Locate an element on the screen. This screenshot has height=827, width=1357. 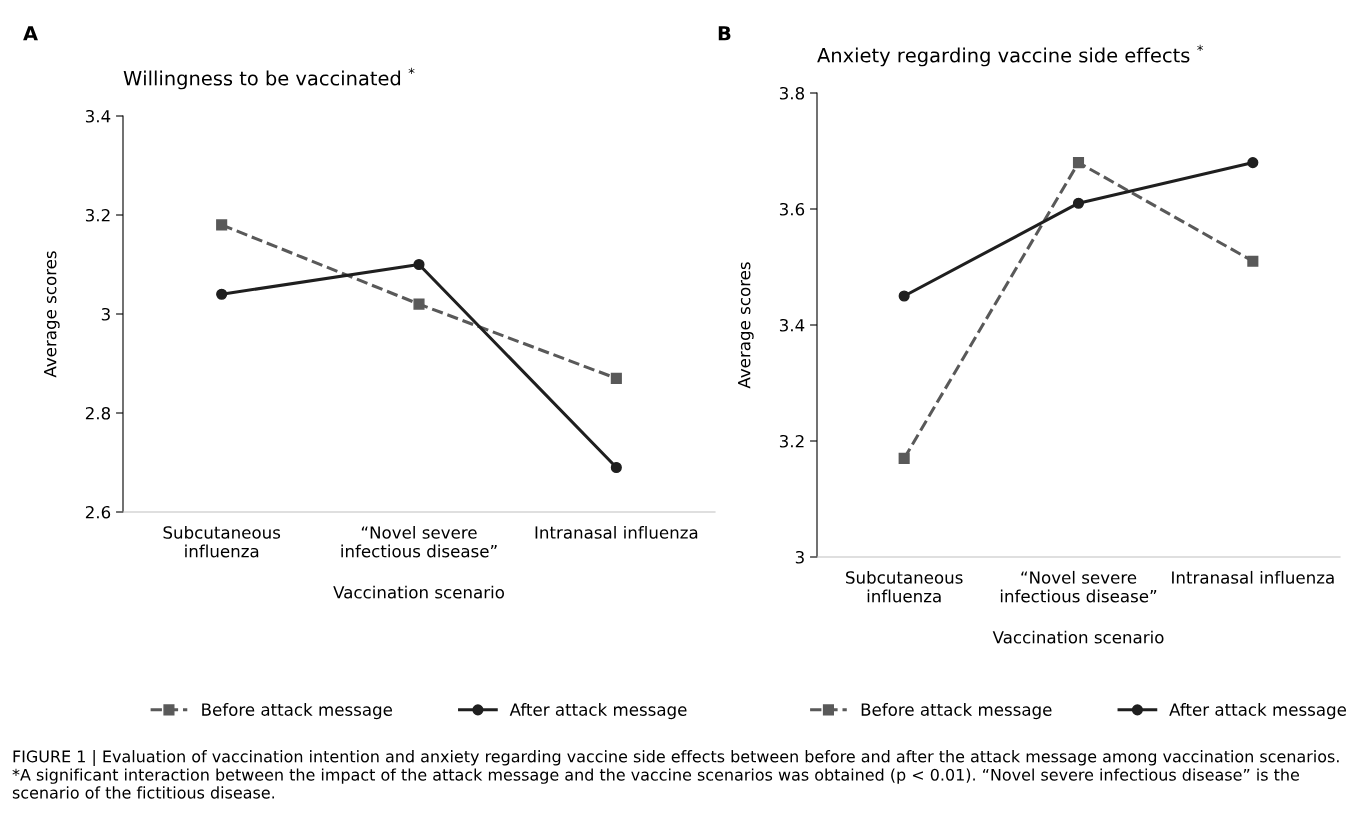
chart-title: Willingness to be vaccinated $^{*}$ is located at coordinates (269, 78).